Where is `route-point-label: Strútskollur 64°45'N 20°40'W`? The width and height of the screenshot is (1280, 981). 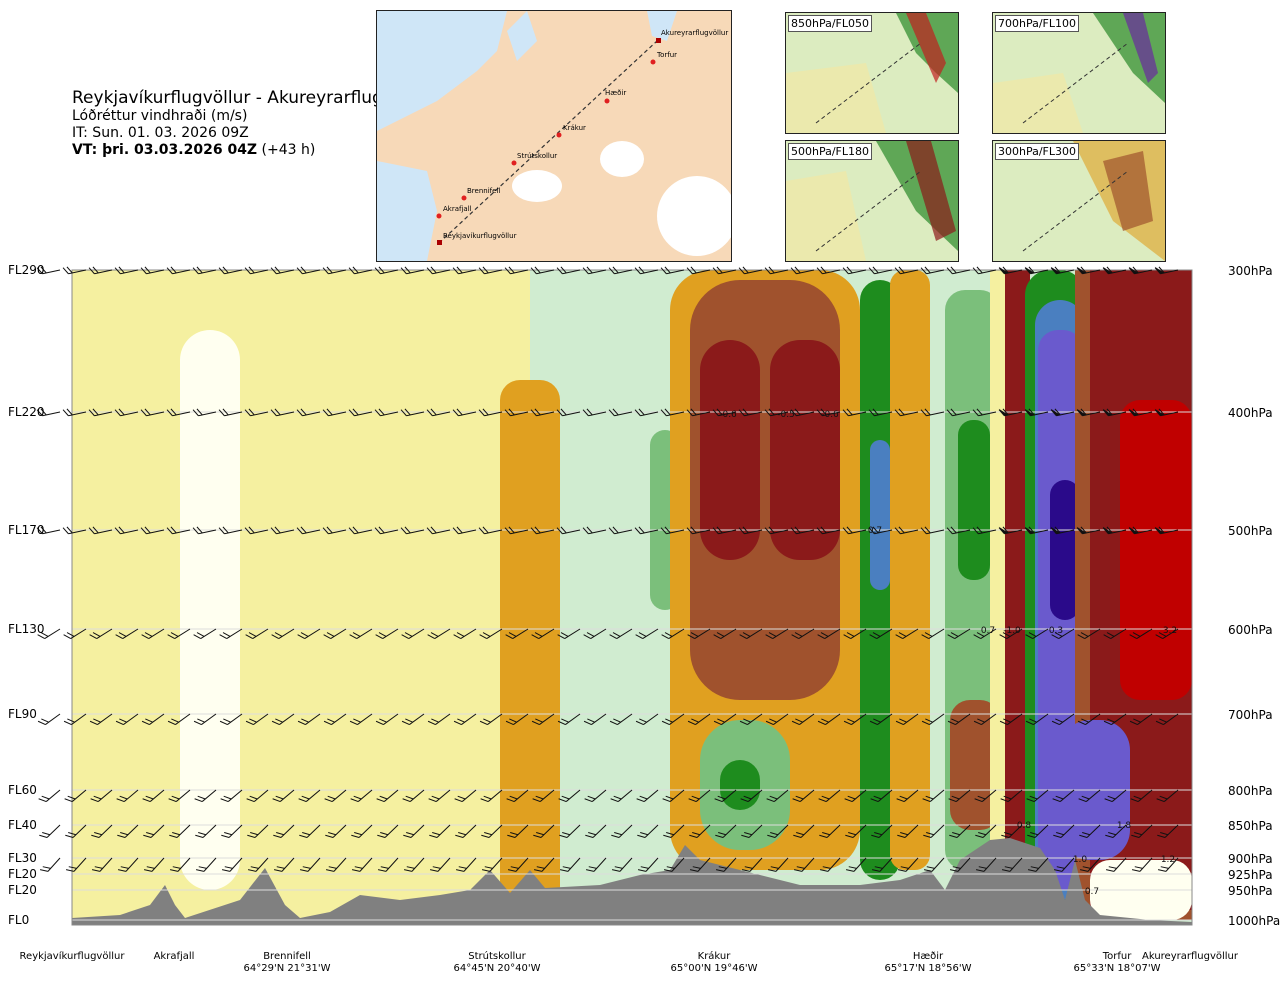 route-point-label: Strútskollur 64°45'N 20°40'W is located at coordinates (497, 963).